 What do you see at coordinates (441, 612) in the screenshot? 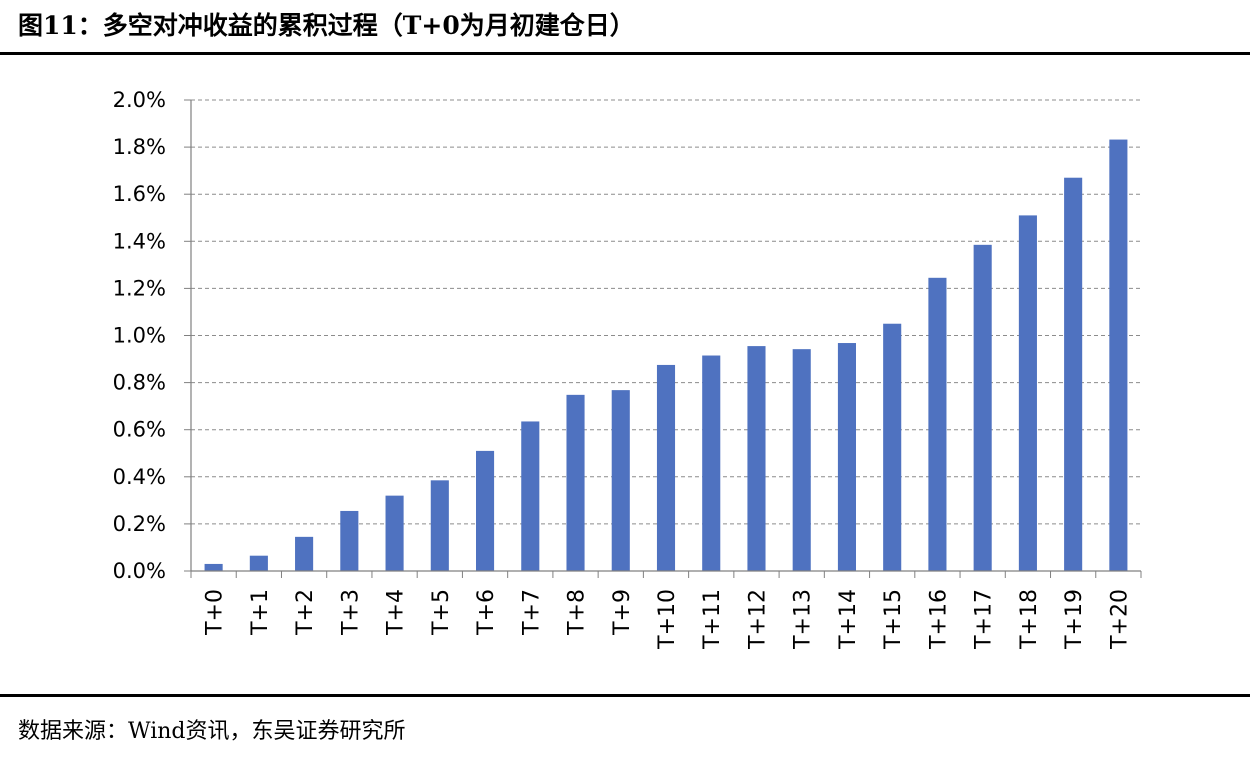
I see `x-tick-label: T+5` at bounding box center [441, 612].